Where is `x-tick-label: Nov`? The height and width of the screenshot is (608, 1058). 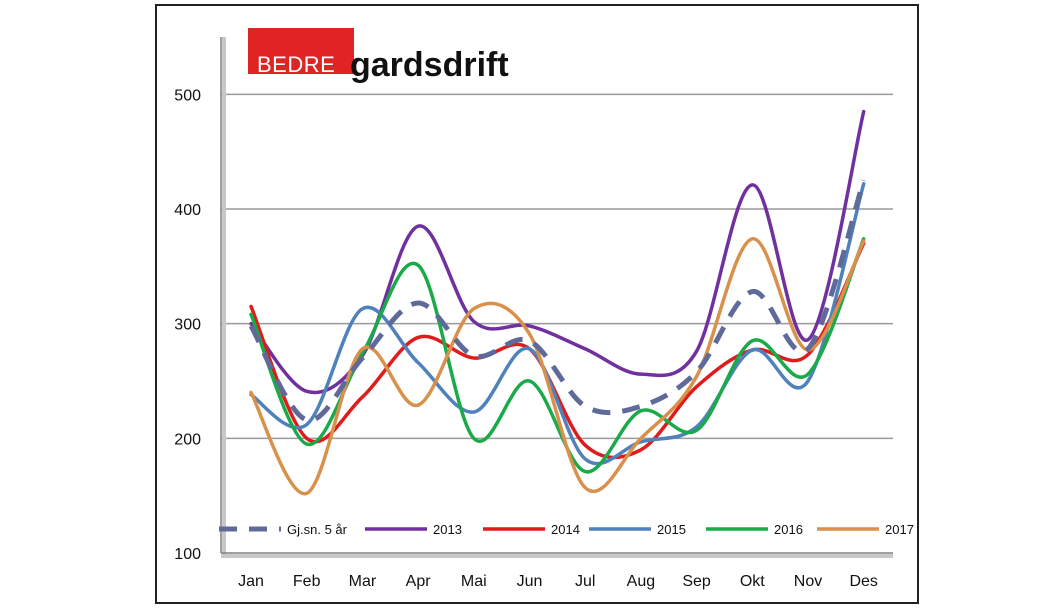 x-tick-label: Nov is located at coordinates (808, 581).